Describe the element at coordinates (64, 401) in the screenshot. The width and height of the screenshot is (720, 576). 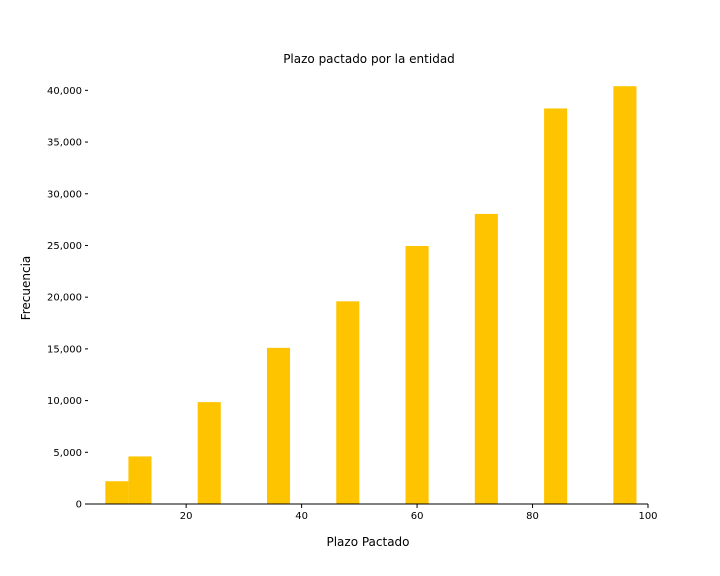
I see `y-tick-label: 10,000` at that location.